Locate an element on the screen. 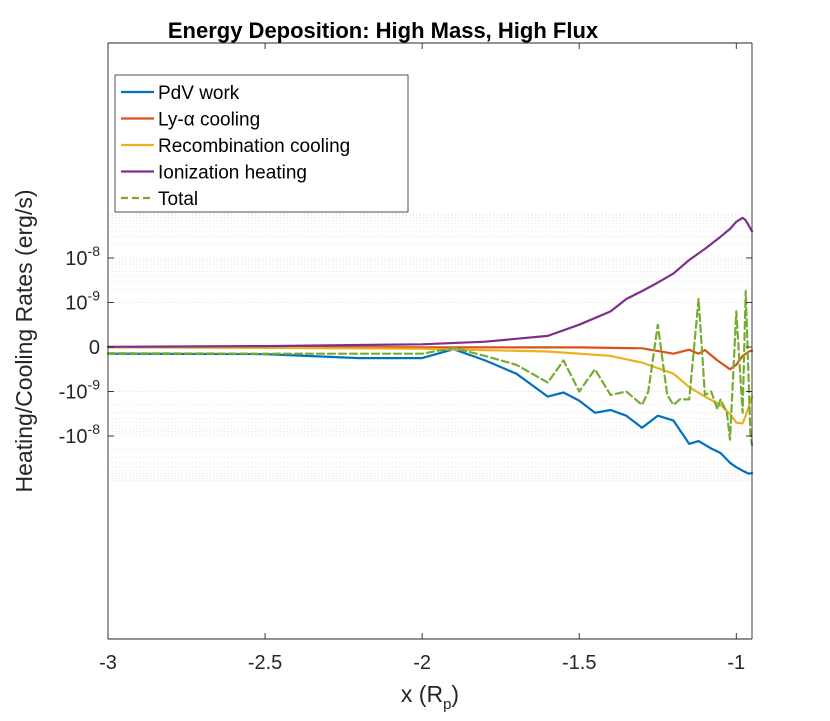 The image size is (830, 721). x-tick-label: -2 is located at coordinates (422, 663).